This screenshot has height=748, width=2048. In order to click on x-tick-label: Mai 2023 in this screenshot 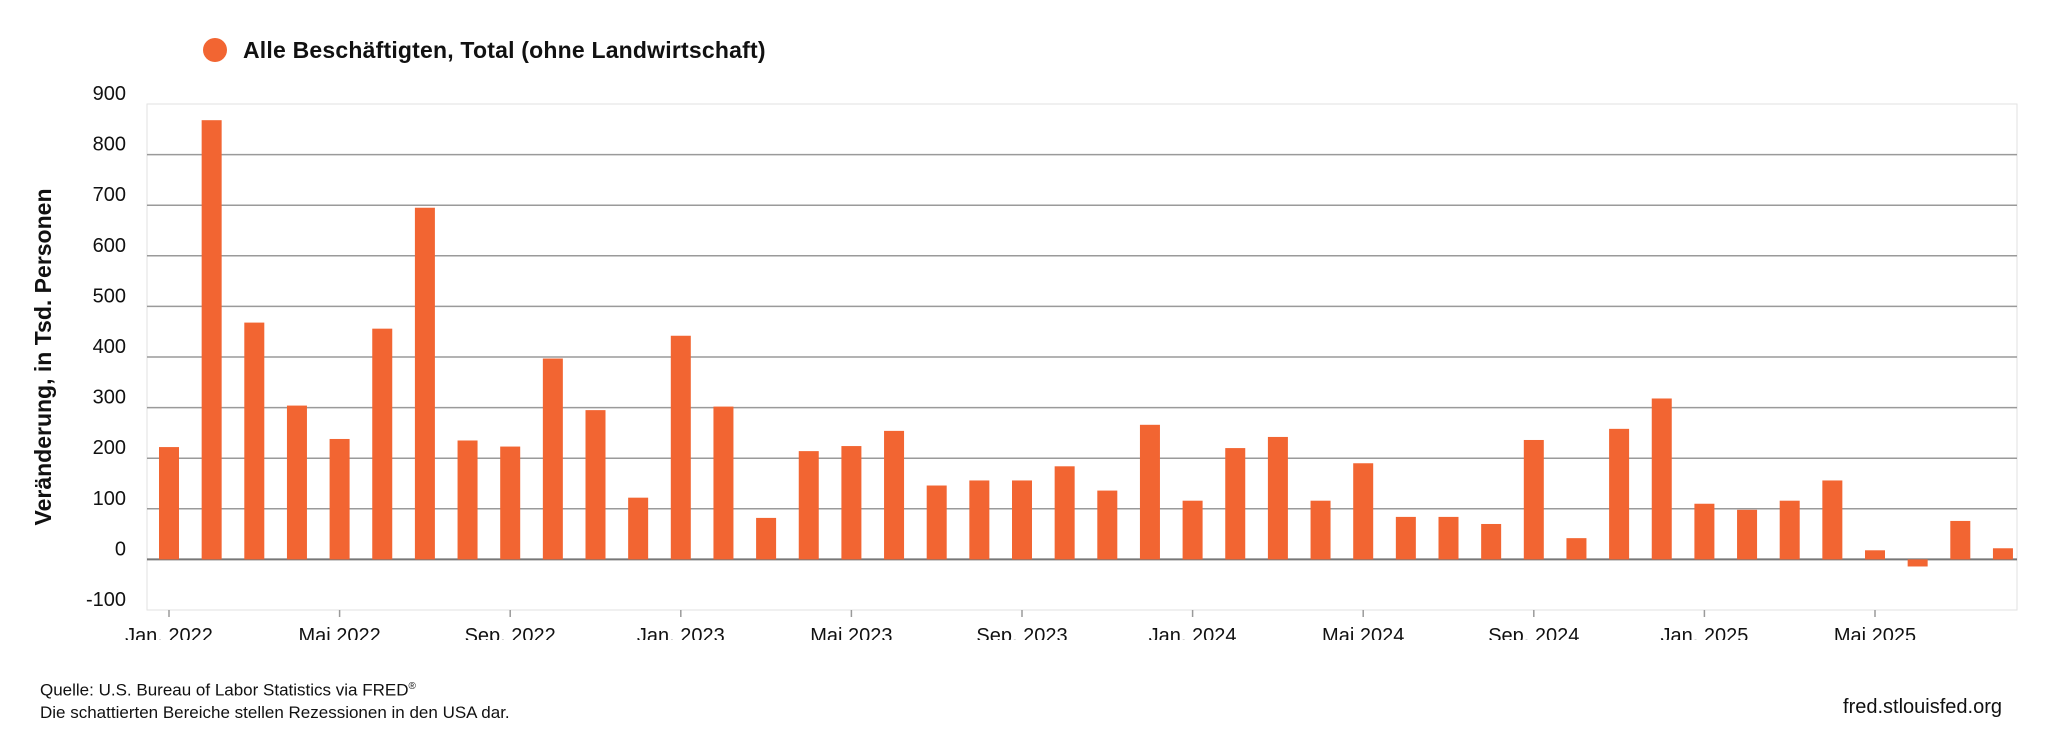, I will do `click(851, 632)`.